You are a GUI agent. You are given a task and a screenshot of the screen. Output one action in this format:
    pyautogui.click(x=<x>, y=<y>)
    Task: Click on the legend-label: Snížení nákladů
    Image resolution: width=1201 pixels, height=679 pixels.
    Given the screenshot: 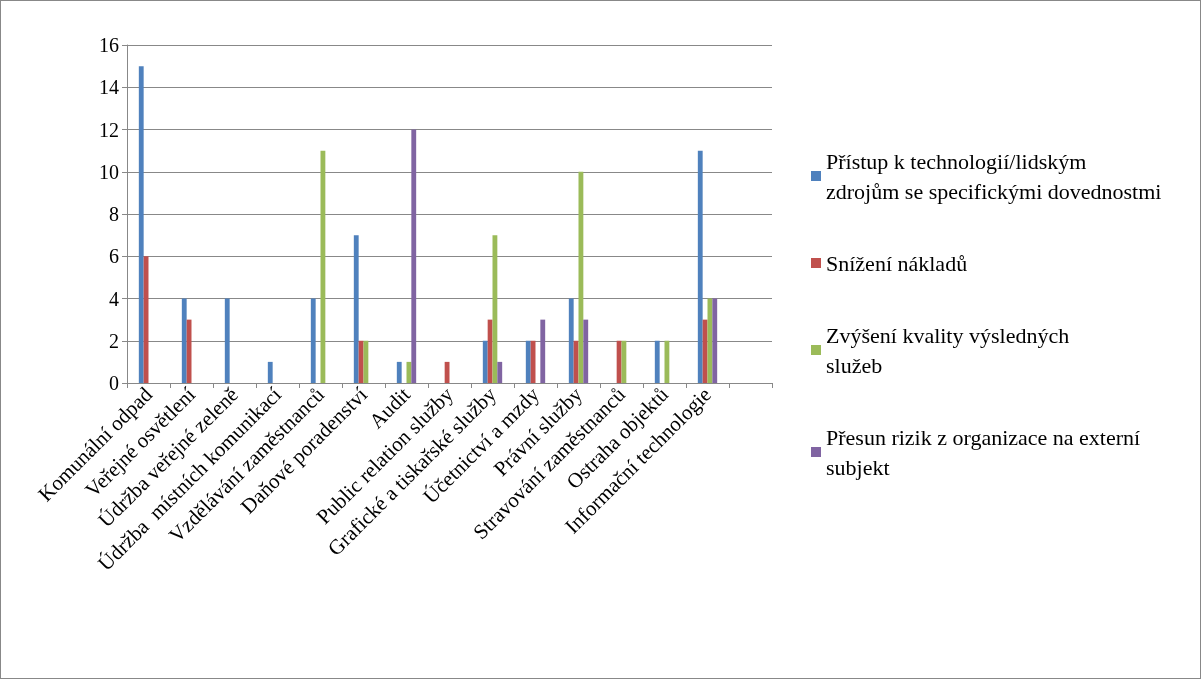 What is the action you would take?
    pyautogui.click(x=897, y=263)
    